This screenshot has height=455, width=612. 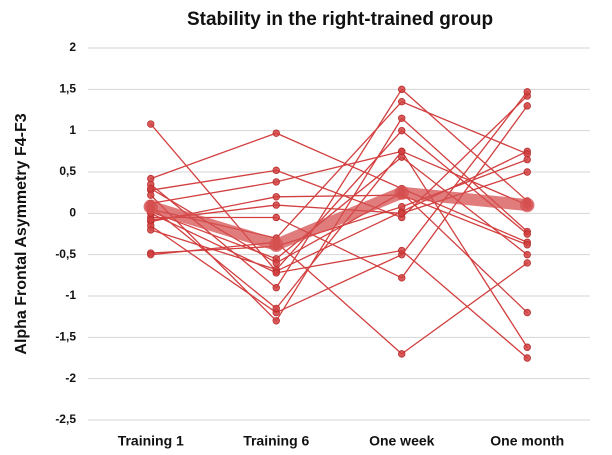 What do you see at coordinates (527, 441) in the screenshot?
I see `x-tick-label: One month` at bounding box center [527, 441].